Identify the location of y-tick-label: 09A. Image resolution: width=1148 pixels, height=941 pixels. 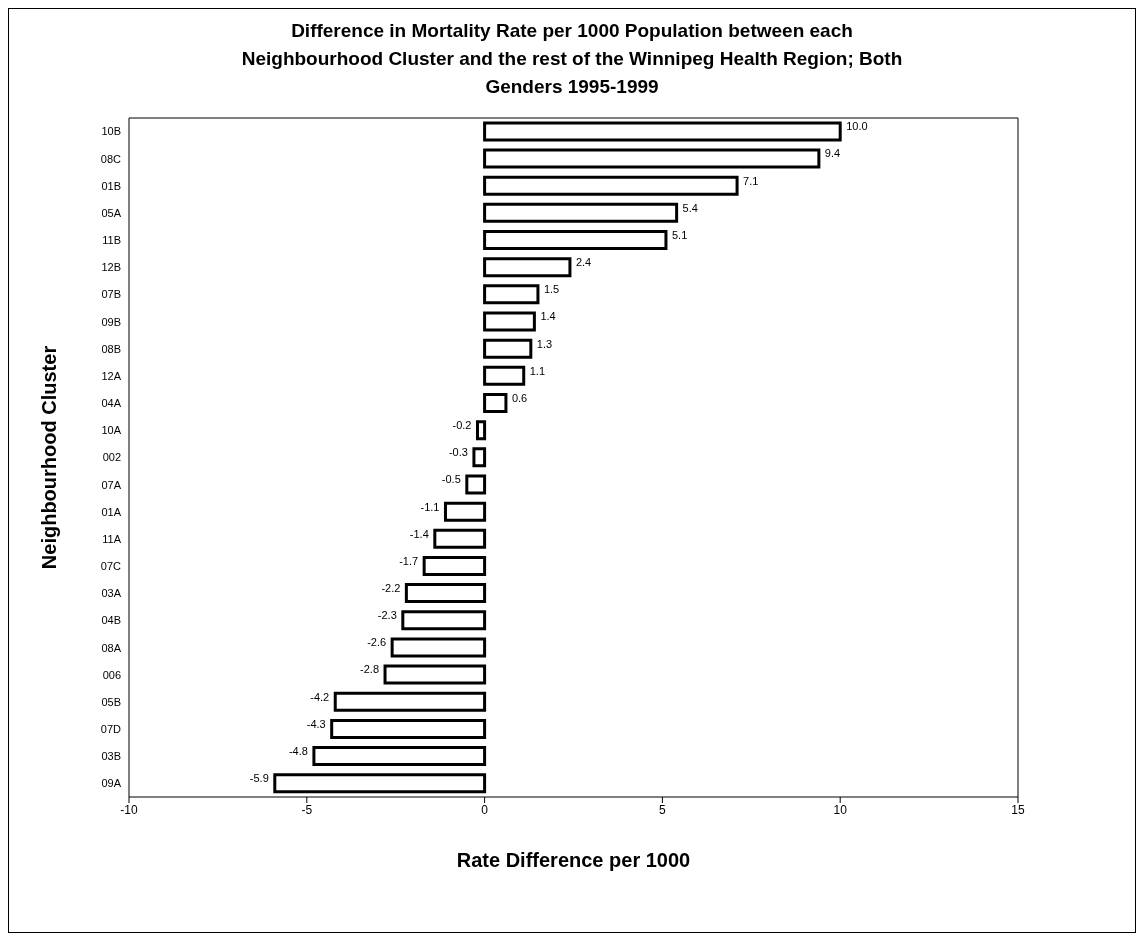
(111, 783).